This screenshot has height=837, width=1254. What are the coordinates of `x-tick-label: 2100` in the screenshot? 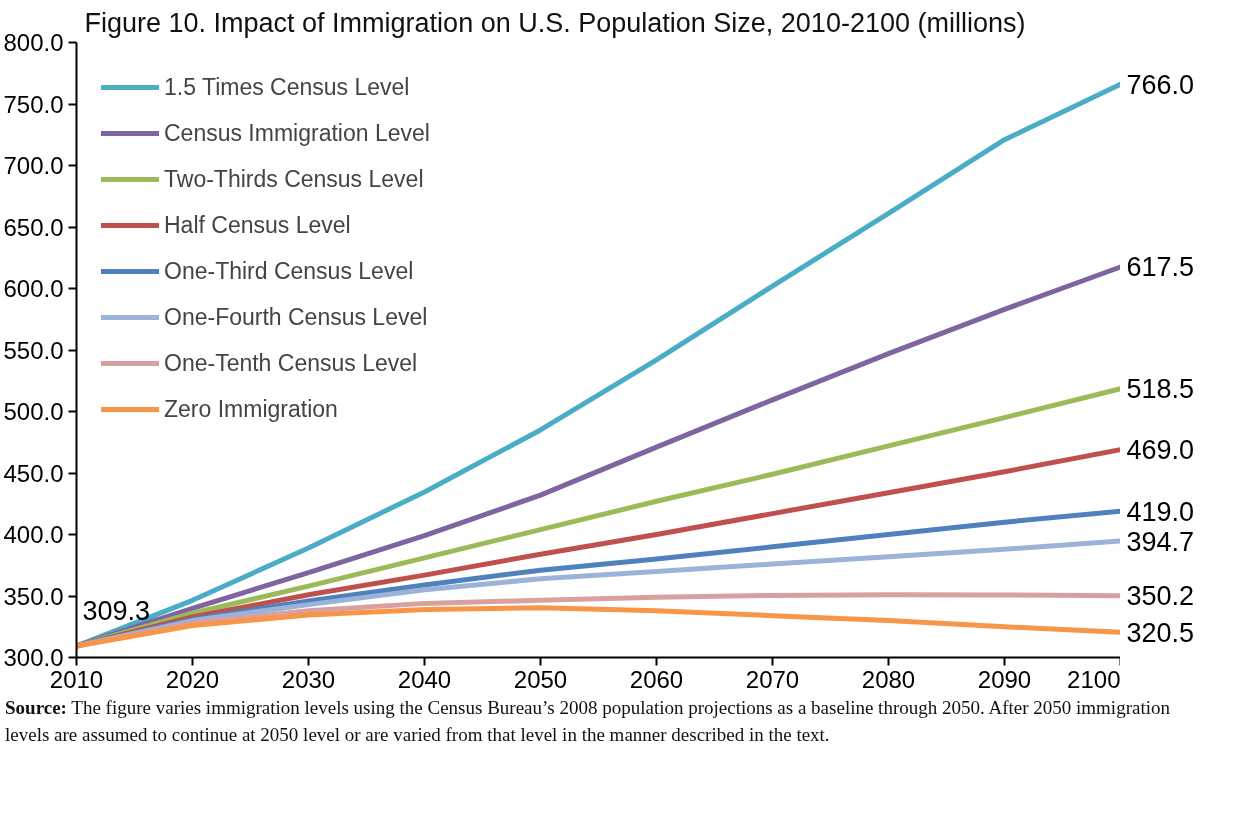 It's located at (1094, 679).